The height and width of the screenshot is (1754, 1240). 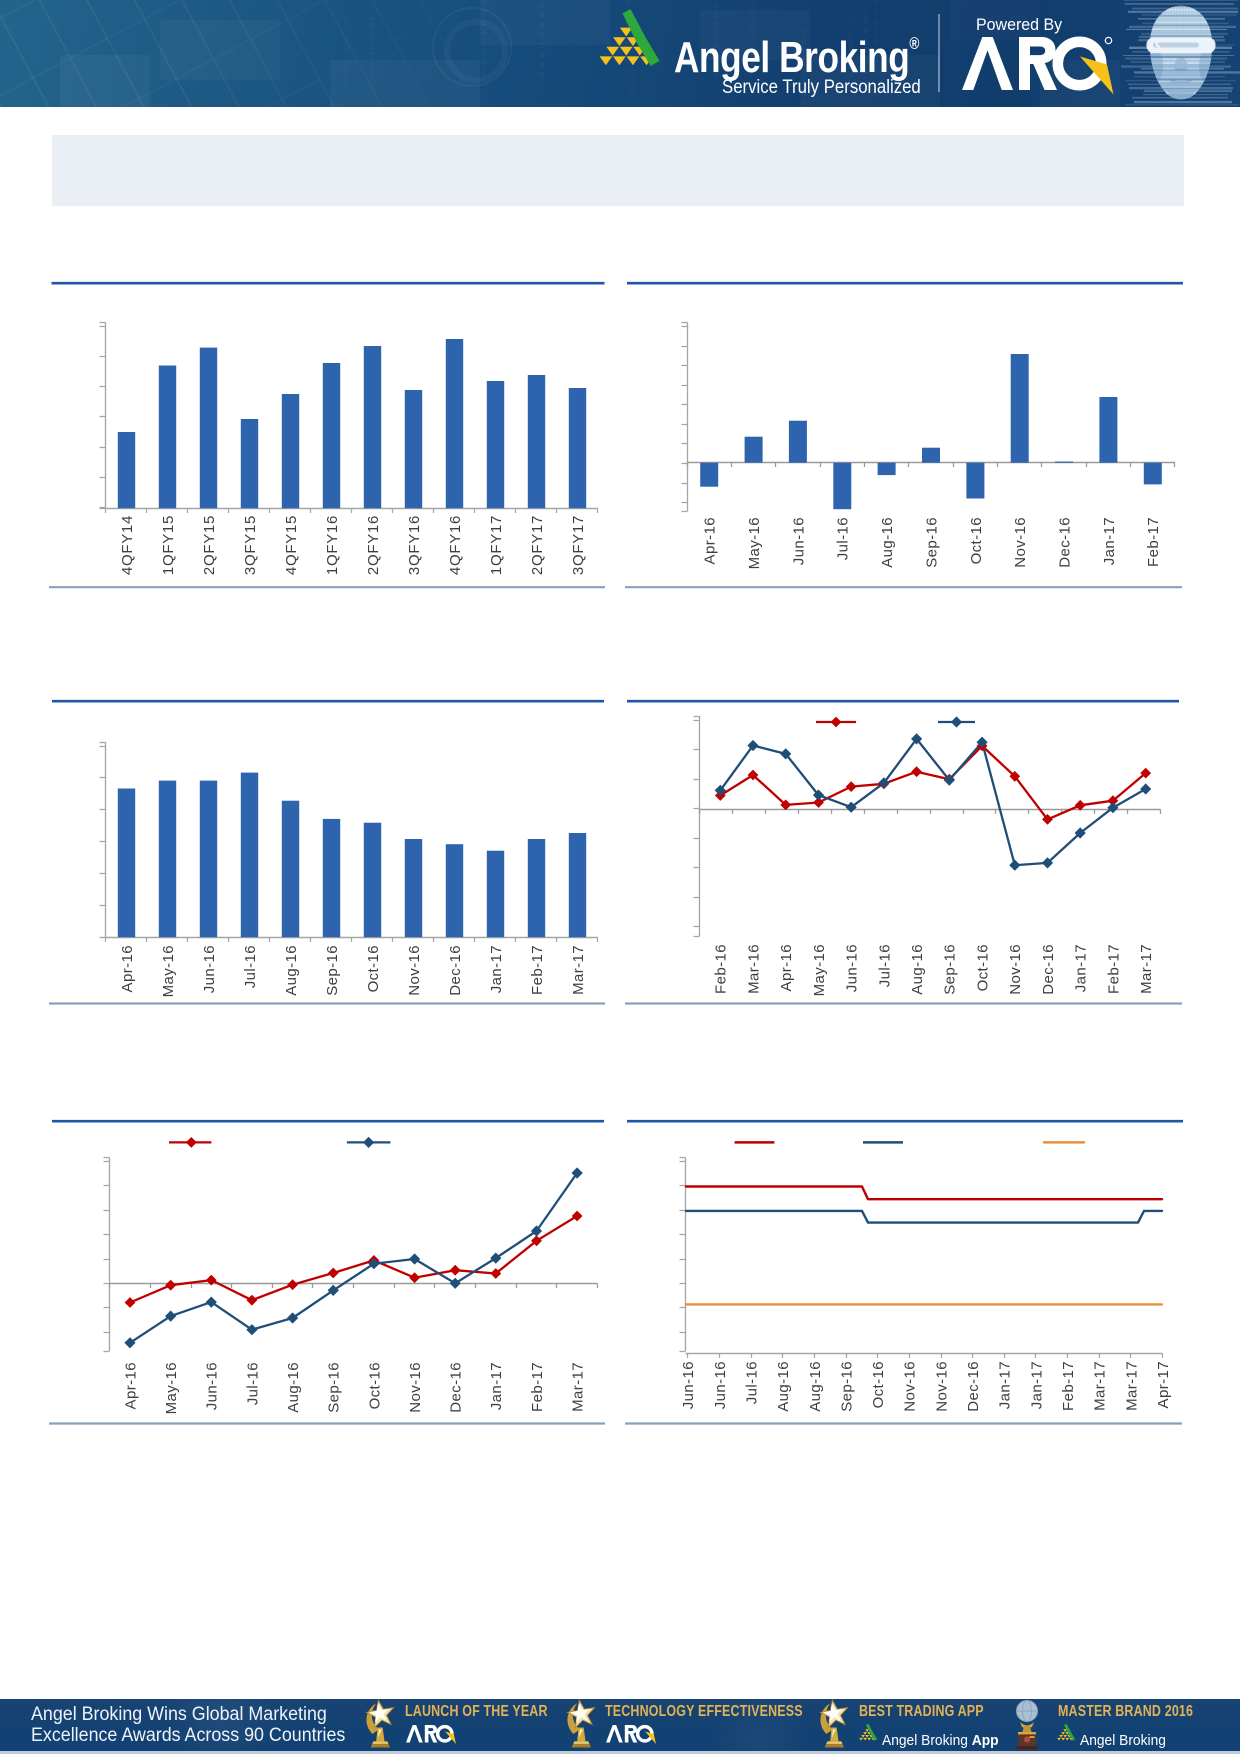 What do you see at coordinates (332, 545) in the screenshot?
I see `svg-text: 1QFY16` at bounding box center [332, 545].